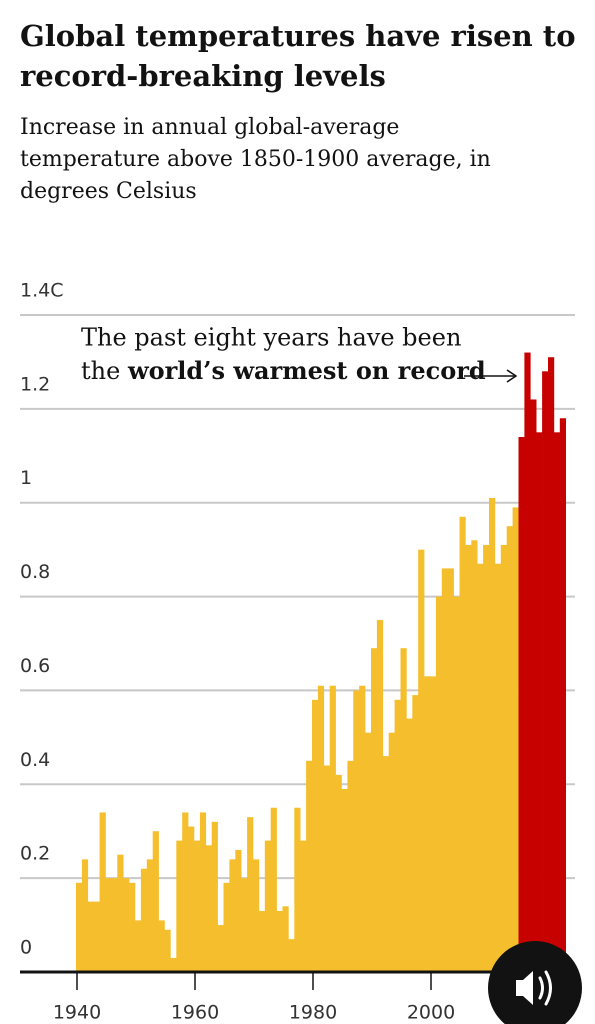  Describe the element at coordinates (77, 1013) in the screenshot. I see `x-tick-label: 1940` at that location.